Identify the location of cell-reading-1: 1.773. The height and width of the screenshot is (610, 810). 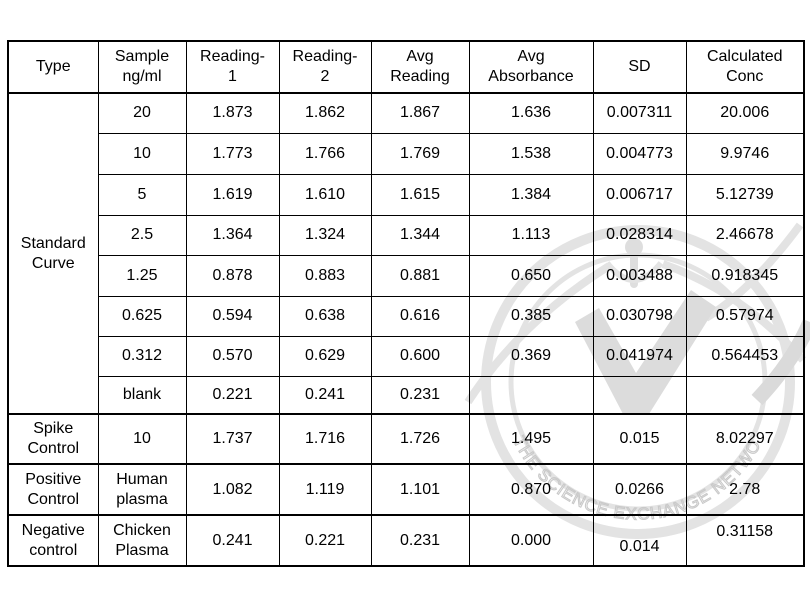
(232, 153).